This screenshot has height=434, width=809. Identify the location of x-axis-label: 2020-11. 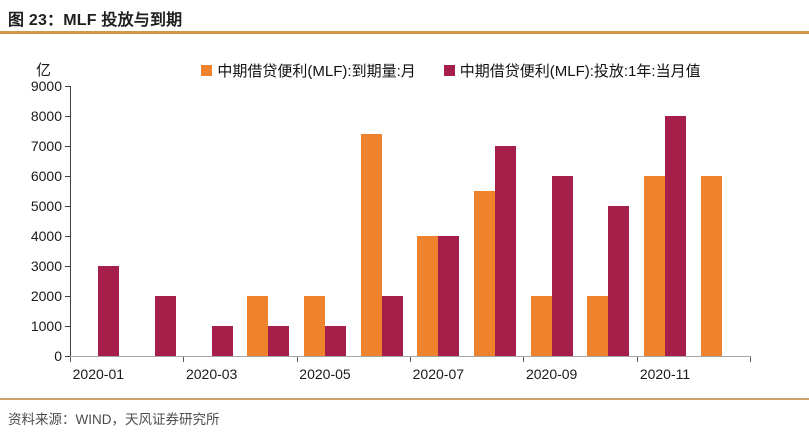
(665, 374).